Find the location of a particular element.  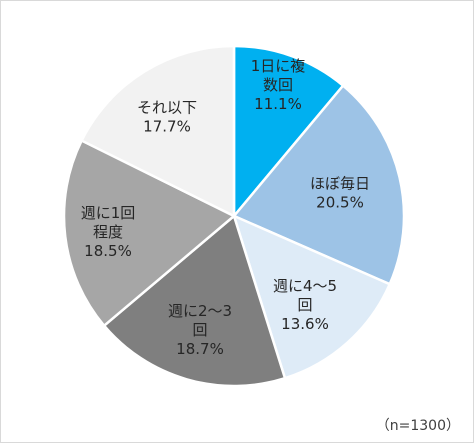

pie-slice-label-1: 1日に複数回 11.1% is located at coordinates (278, 85).